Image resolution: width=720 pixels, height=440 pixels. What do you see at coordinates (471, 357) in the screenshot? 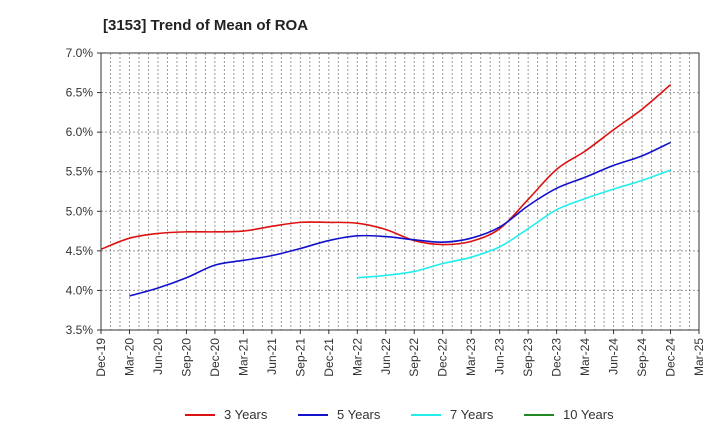
I see `x-tick-label: Mar-23` at bounding box center [471, 357].